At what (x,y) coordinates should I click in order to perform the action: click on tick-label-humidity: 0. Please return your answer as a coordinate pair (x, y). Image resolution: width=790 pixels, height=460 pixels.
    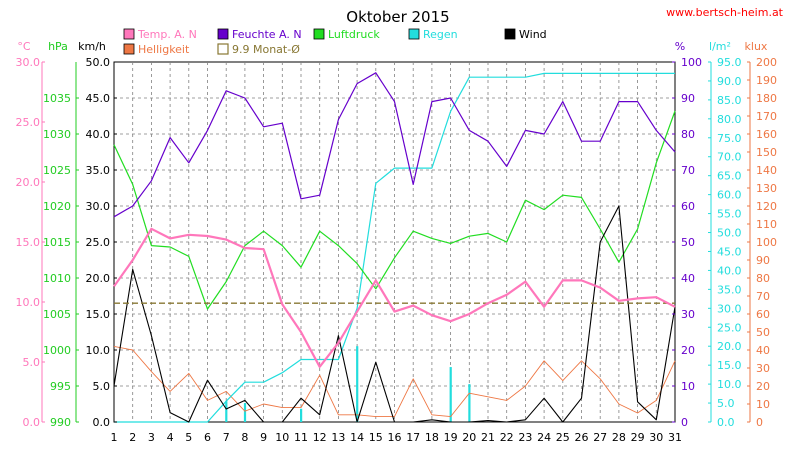
    Looking at the image, I should click on (684, 422).